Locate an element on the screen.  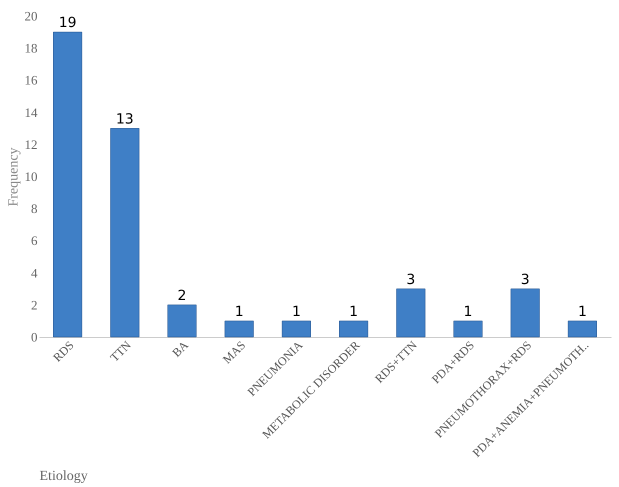
y-tick-label: 12 is located at coordinates (31, 144).